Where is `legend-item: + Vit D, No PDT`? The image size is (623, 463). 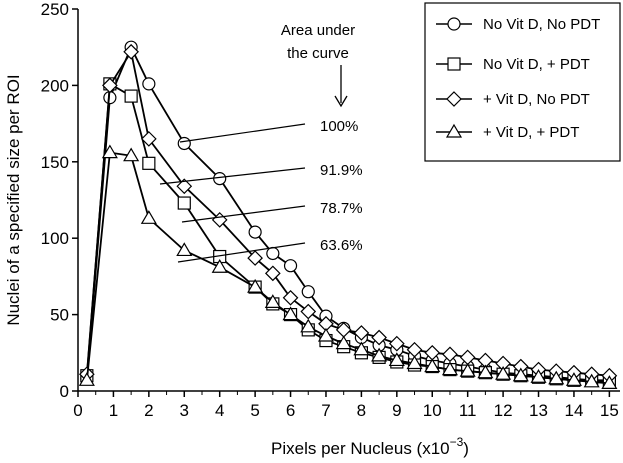
legend-item: + Vit D, No PDT is located at coordinates (513, 99).